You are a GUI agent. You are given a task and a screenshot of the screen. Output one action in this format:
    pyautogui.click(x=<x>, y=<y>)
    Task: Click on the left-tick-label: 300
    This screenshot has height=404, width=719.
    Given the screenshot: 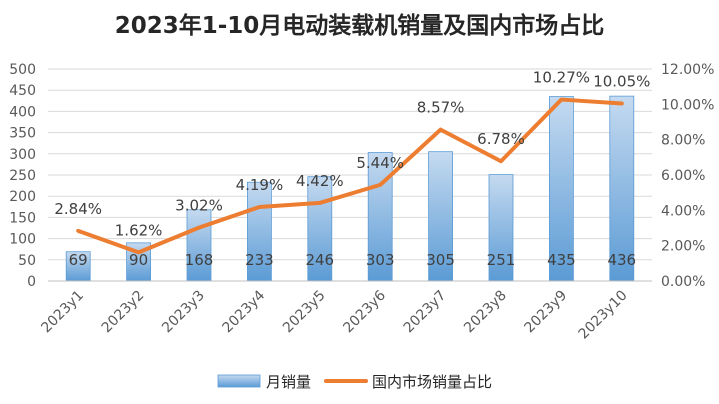 What is the action you would take?
    pyautogui.click(x=22, y=155)
    